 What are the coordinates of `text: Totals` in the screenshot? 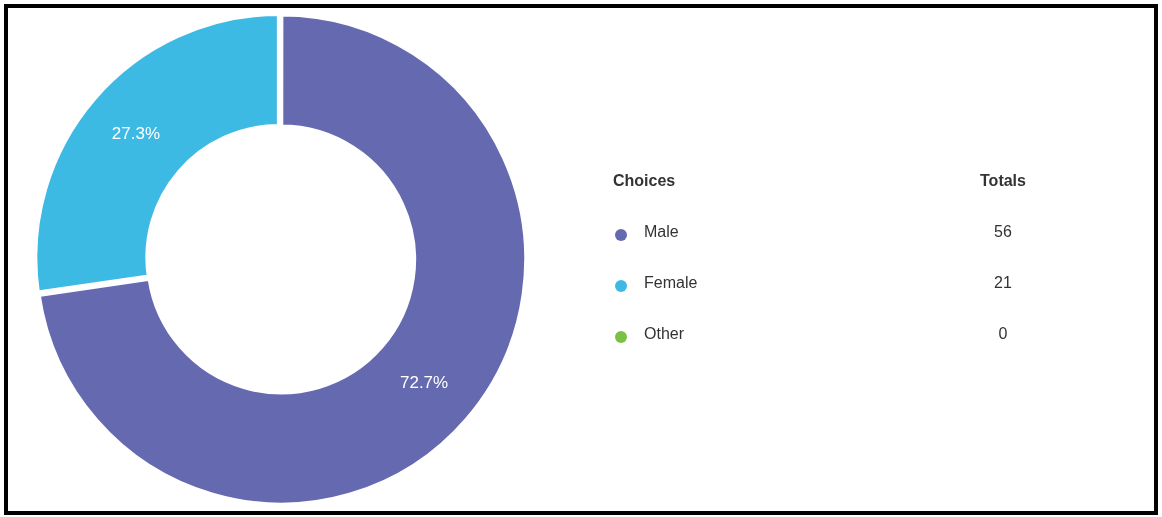 It's located at (1003, 181).